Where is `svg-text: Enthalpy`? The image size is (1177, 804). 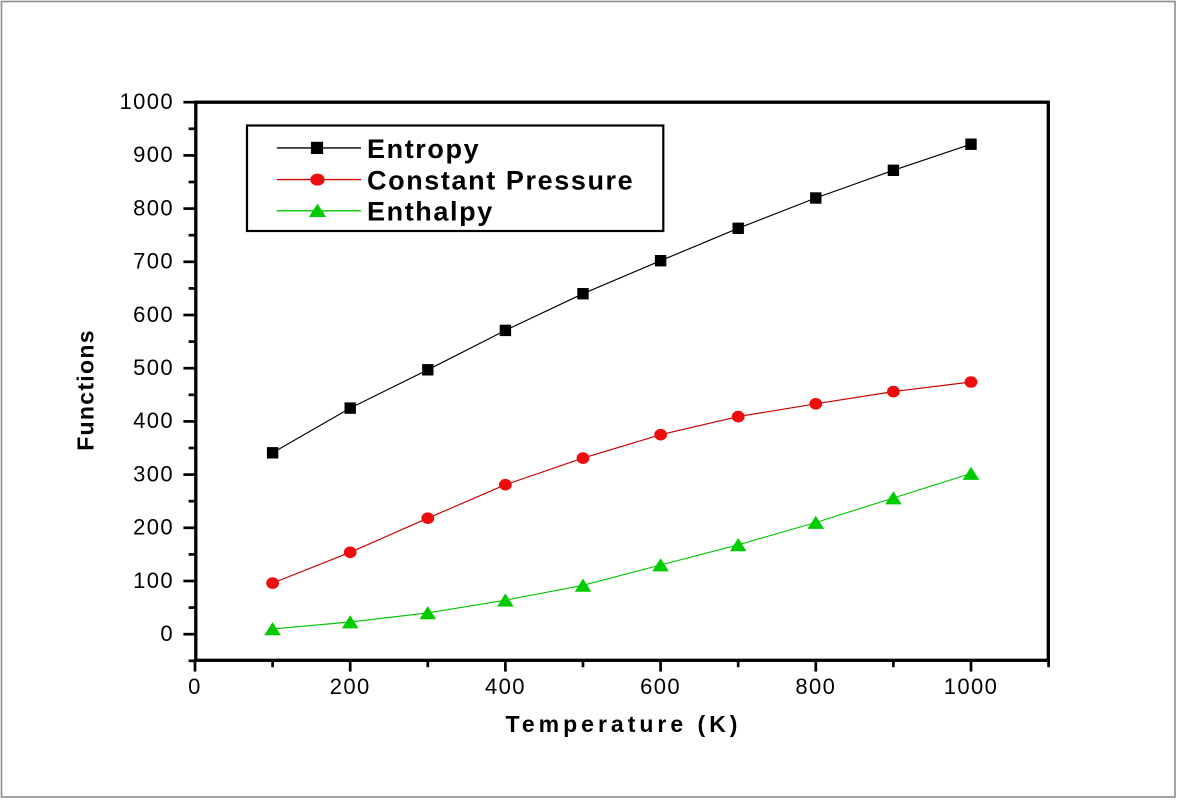 svg-text: Enthalpy is located at coordinates (430, 212).